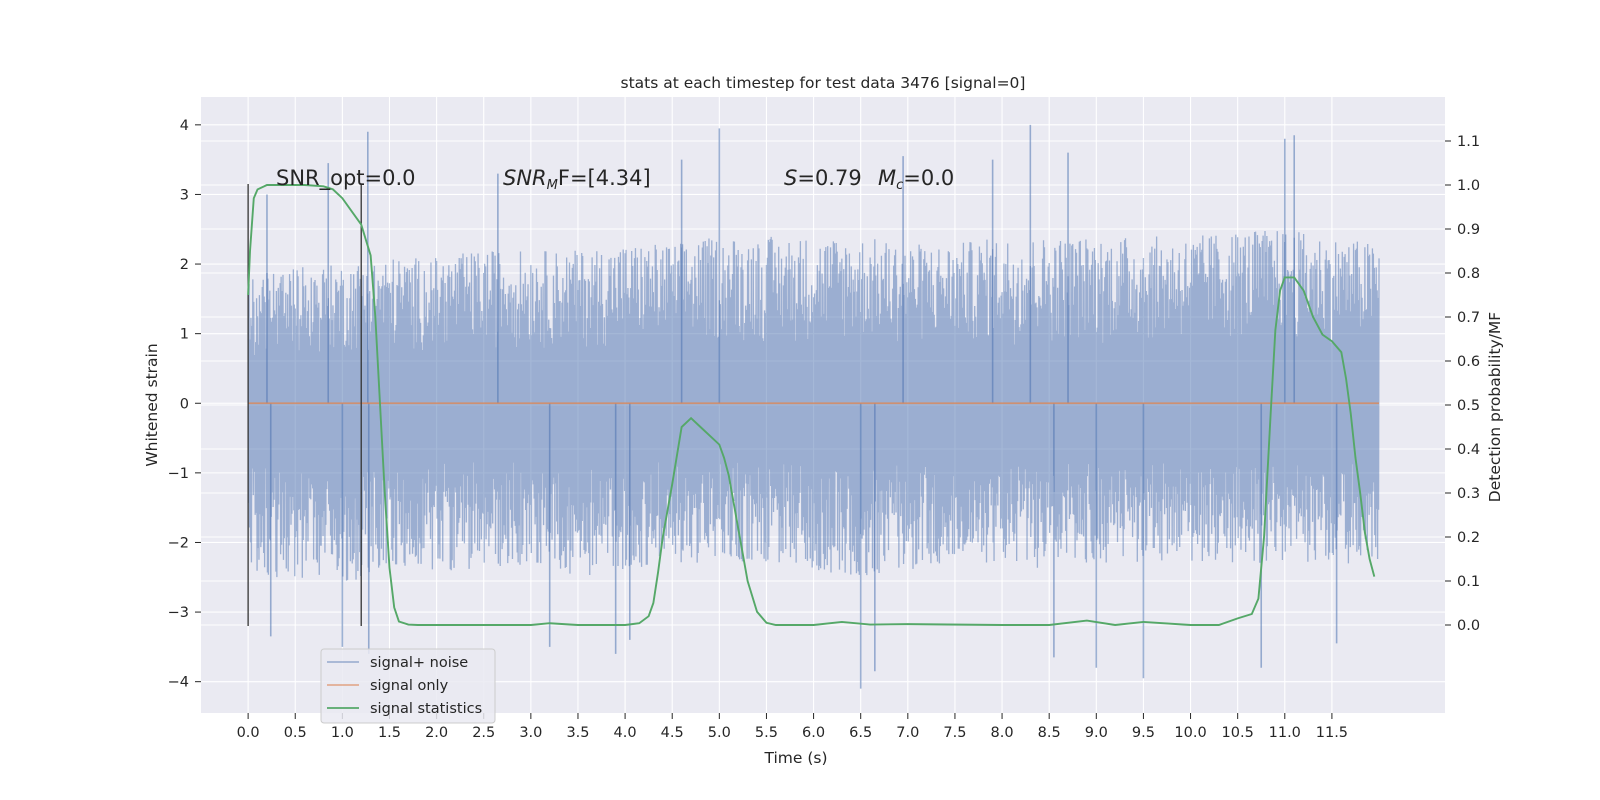 This screenshot has height=800, width=1600. Describe the element at coordinates (1002, 733) in the screenshot. I see `x-tick-label: 8.0` at that location.